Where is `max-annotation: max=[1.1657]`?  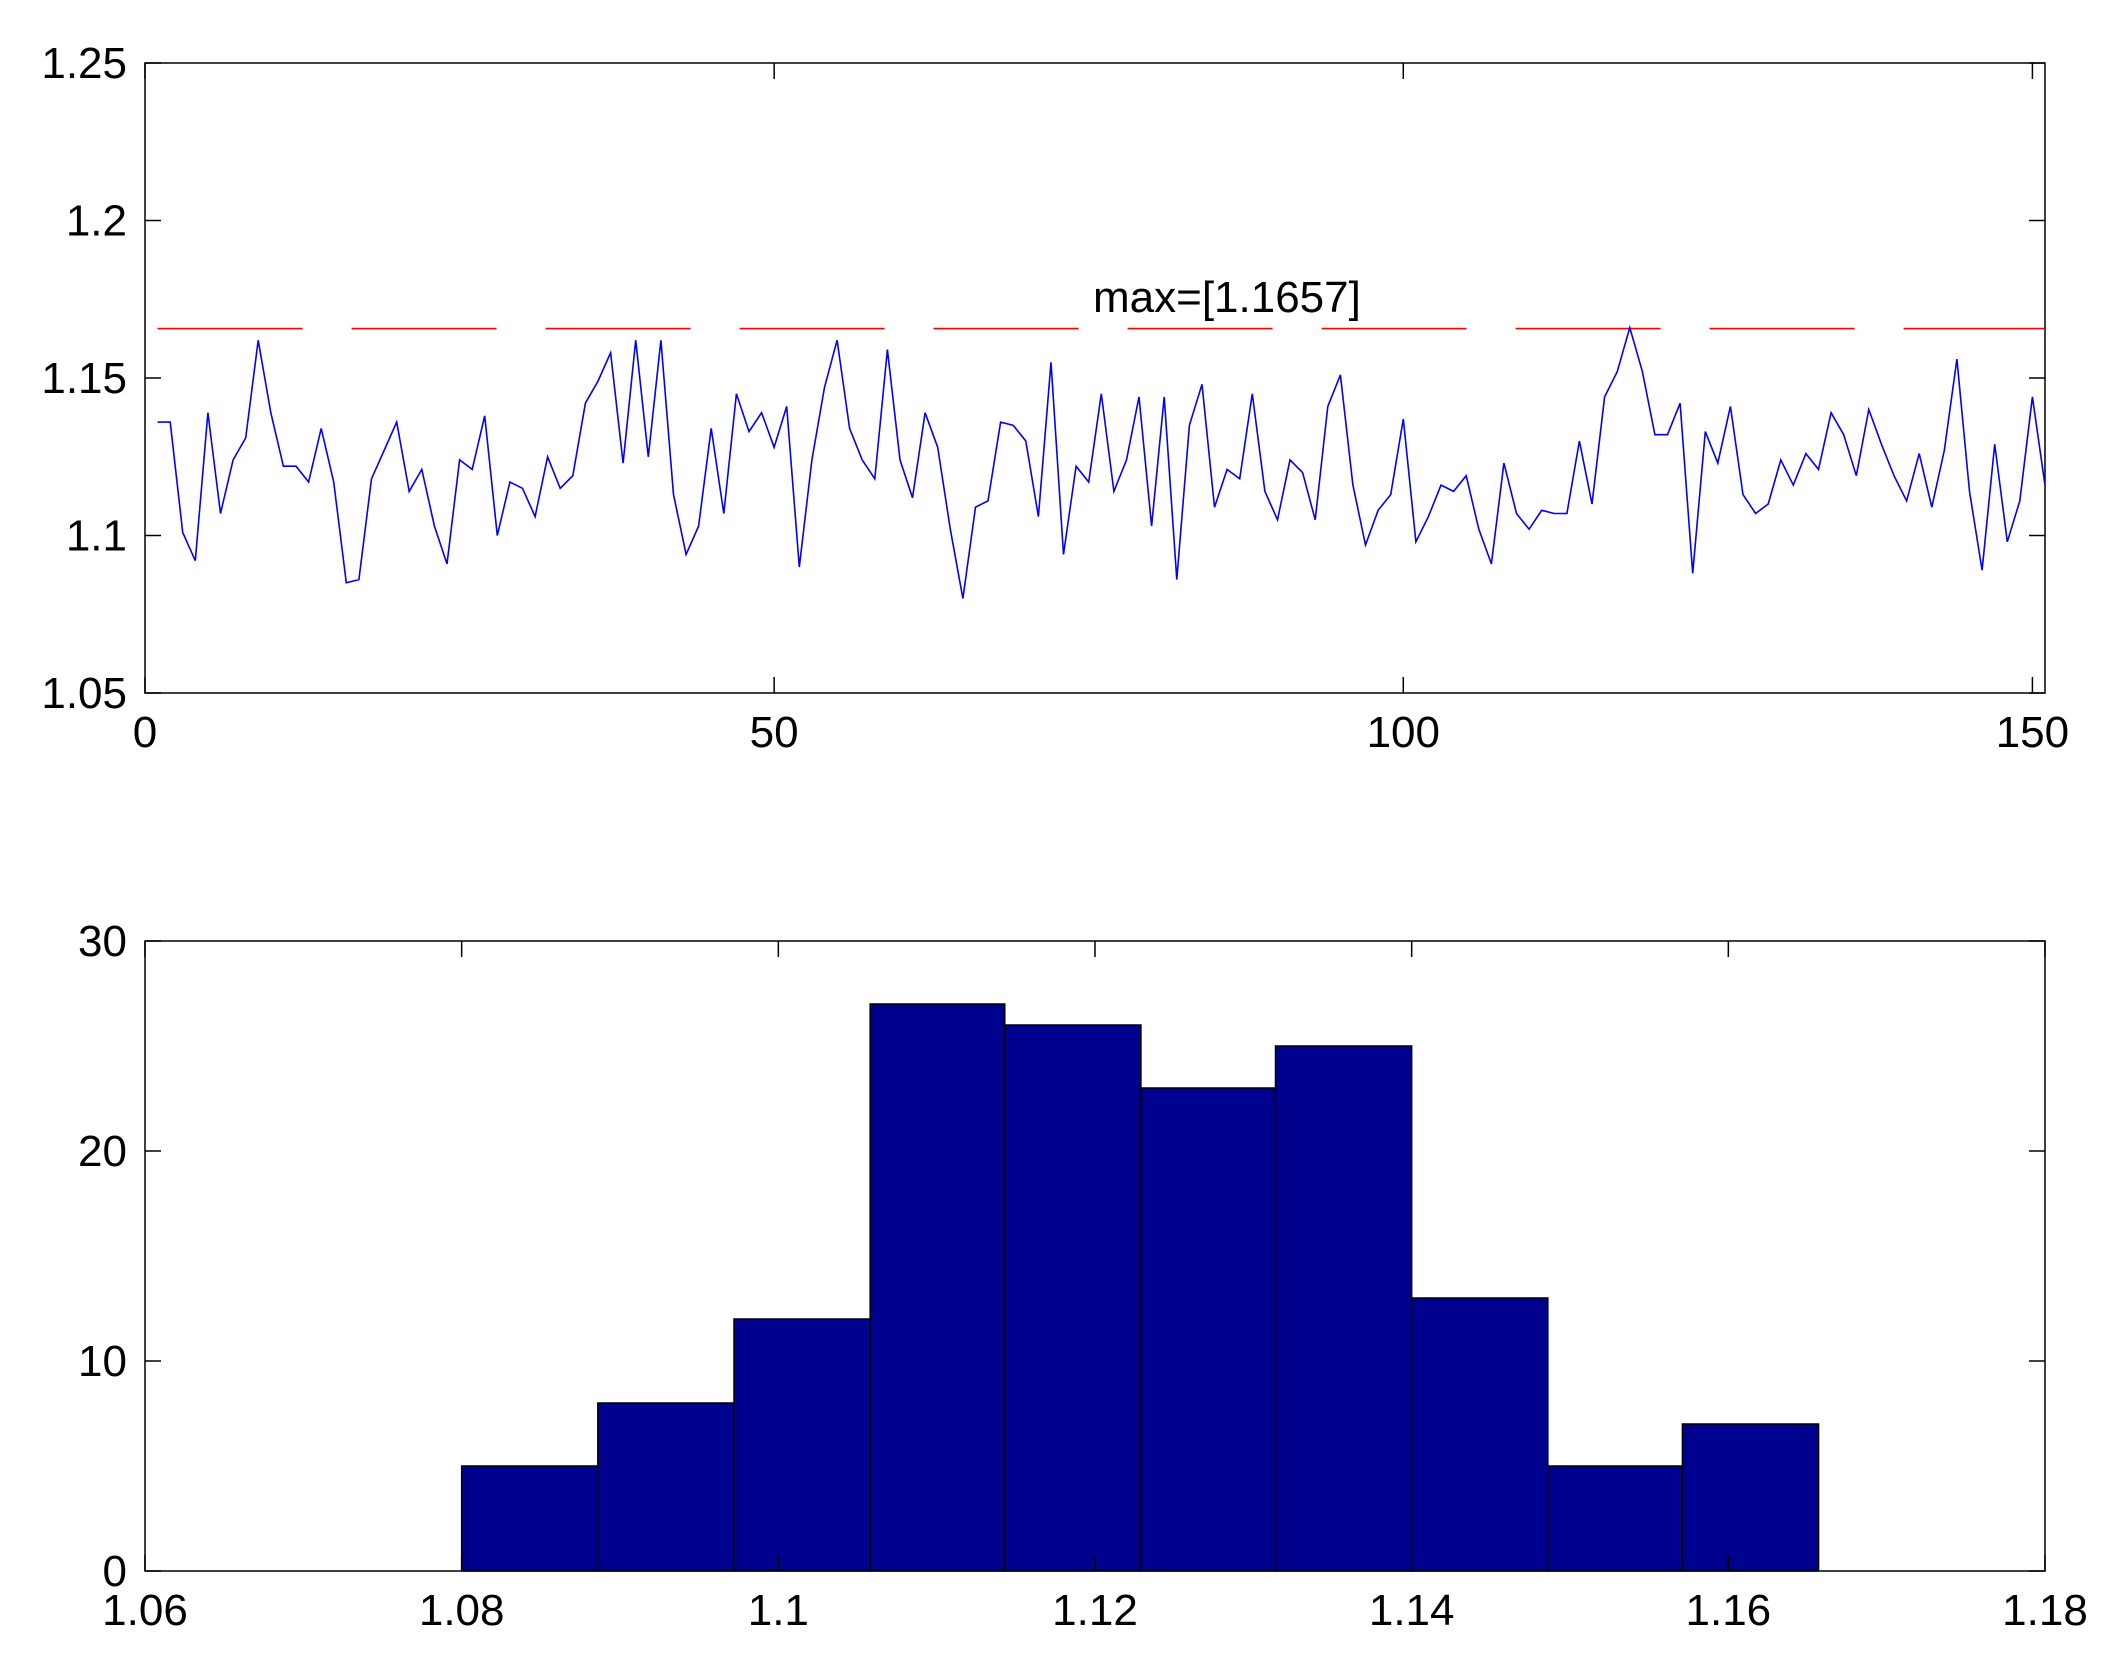
max-annotation: max=[1.1657] is located at coordinates (1227, 297).